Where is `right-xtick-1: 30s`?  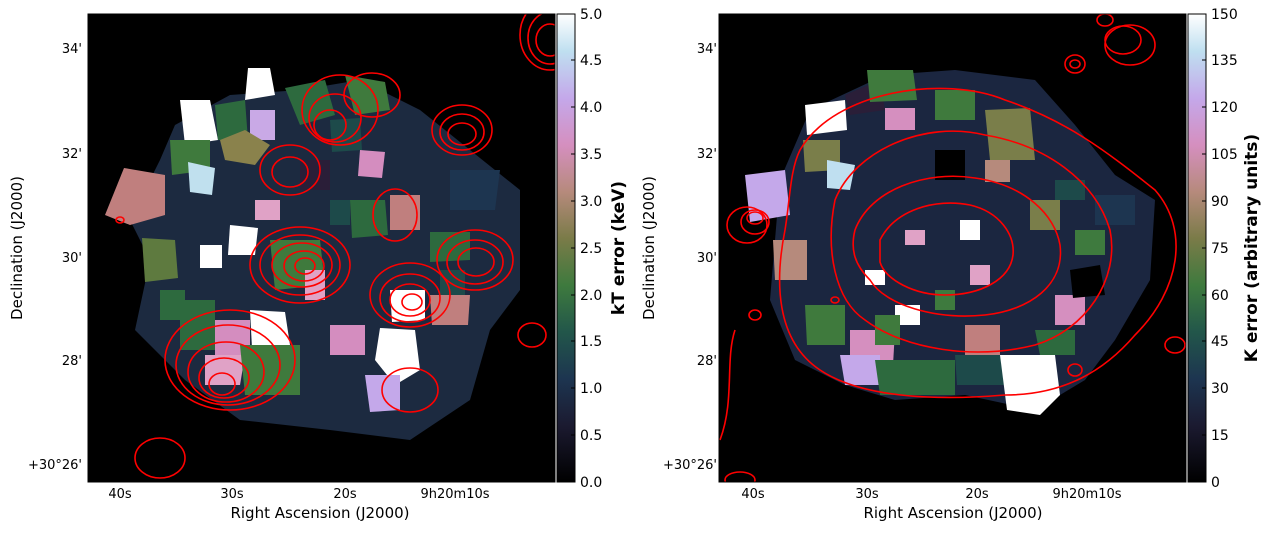
right-xtick-1: 30s is located at coordinates (867, 494).